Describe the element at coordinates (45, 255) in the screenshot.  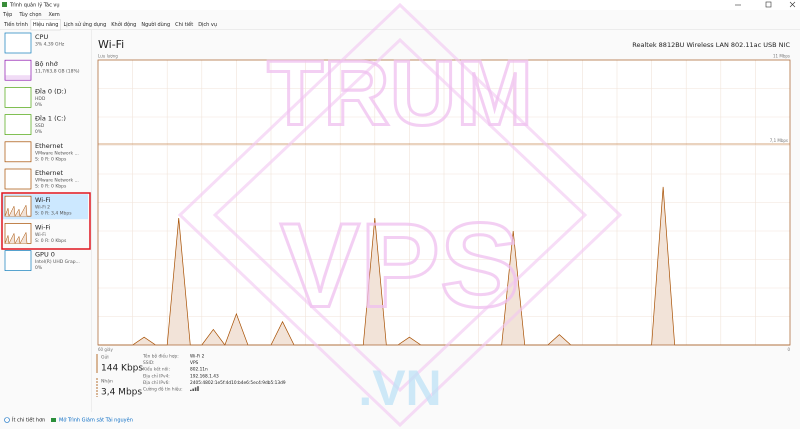
I see `sidebar-name: GPU 0` at that location.